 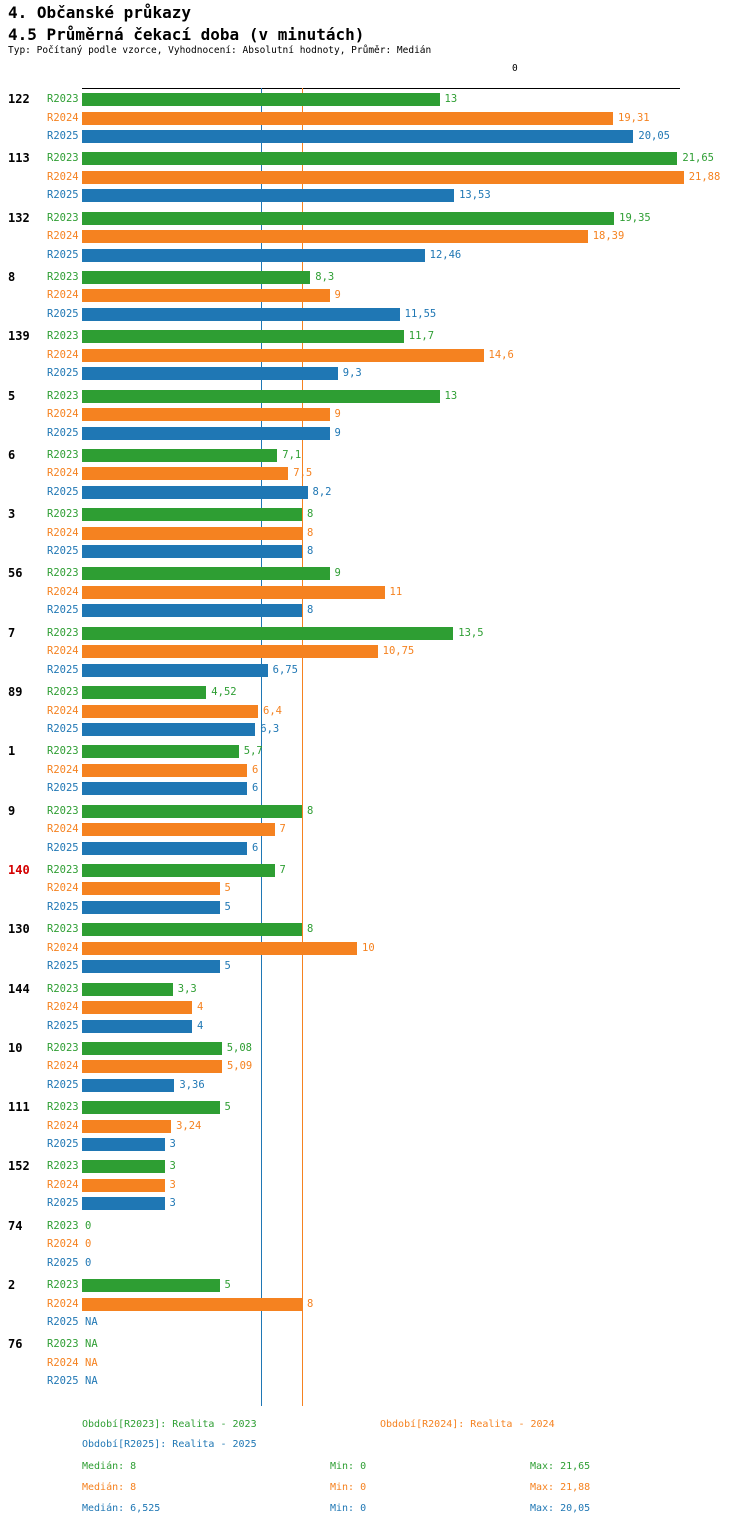 I want to click on bar-value-label: 21,65, so click(x=698, y=158).